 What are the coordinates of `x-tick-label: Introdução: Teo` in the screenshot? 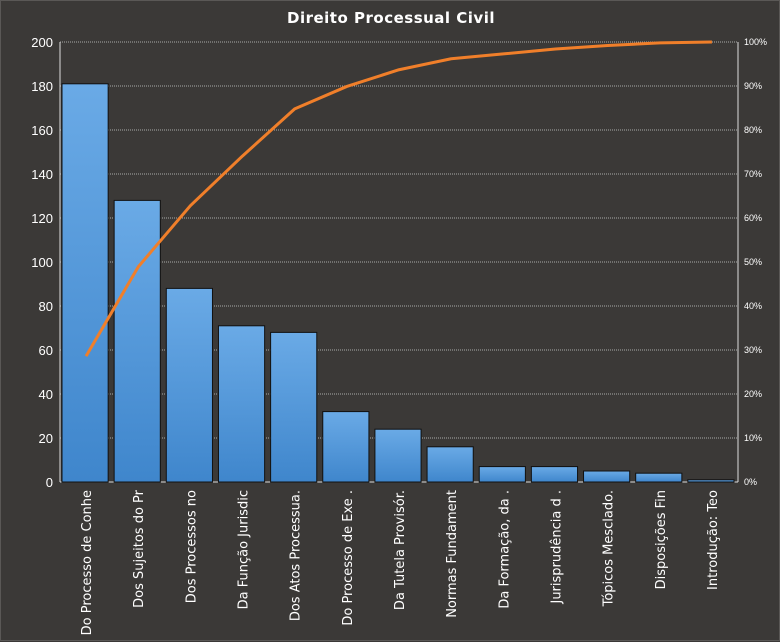 It's located at (713, 540).